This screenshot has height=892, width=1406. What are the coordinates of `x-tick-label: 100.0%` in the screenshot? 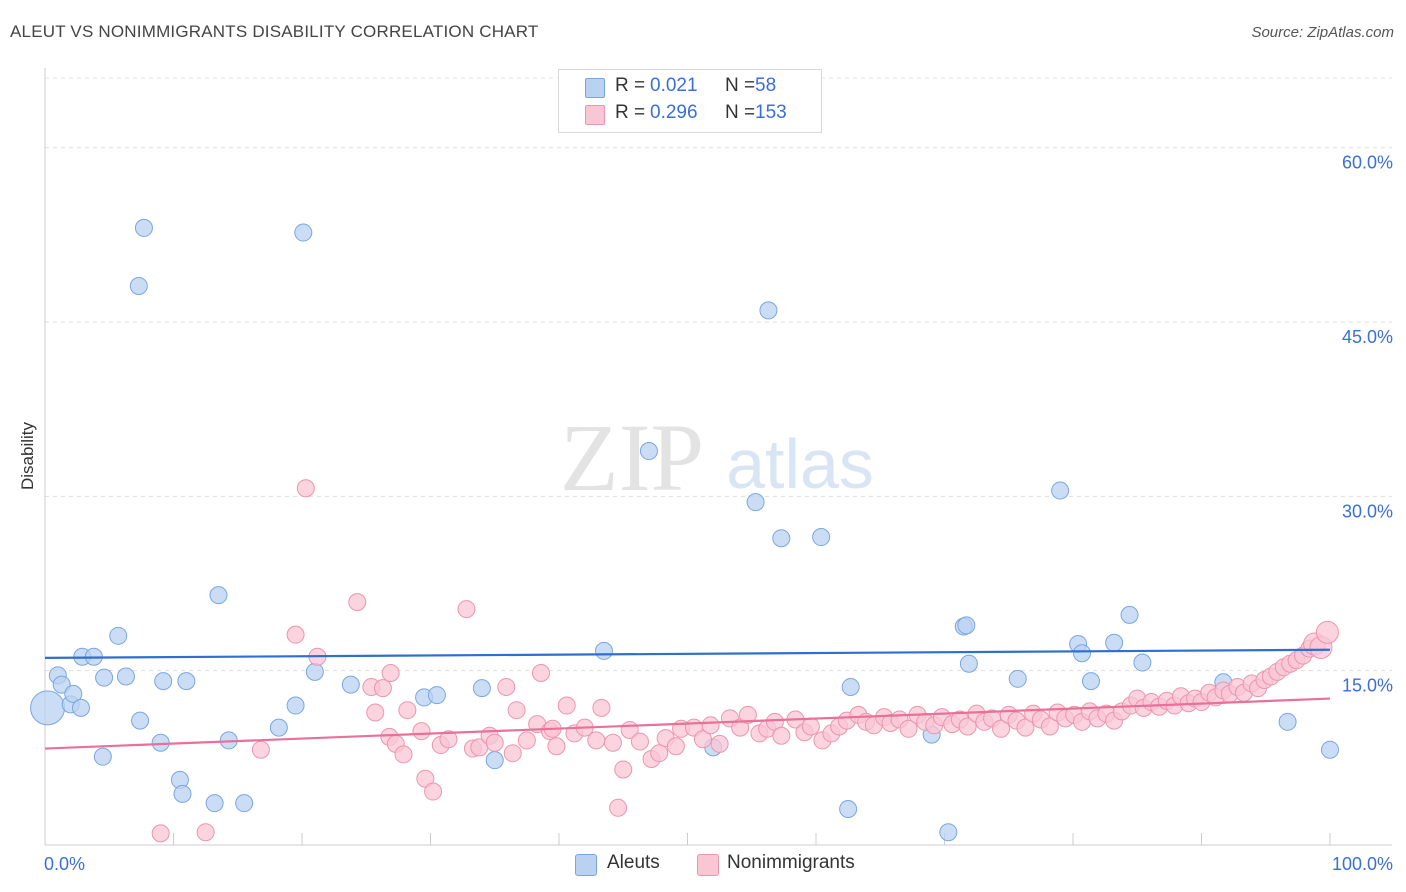 It's located at (1362, 864).